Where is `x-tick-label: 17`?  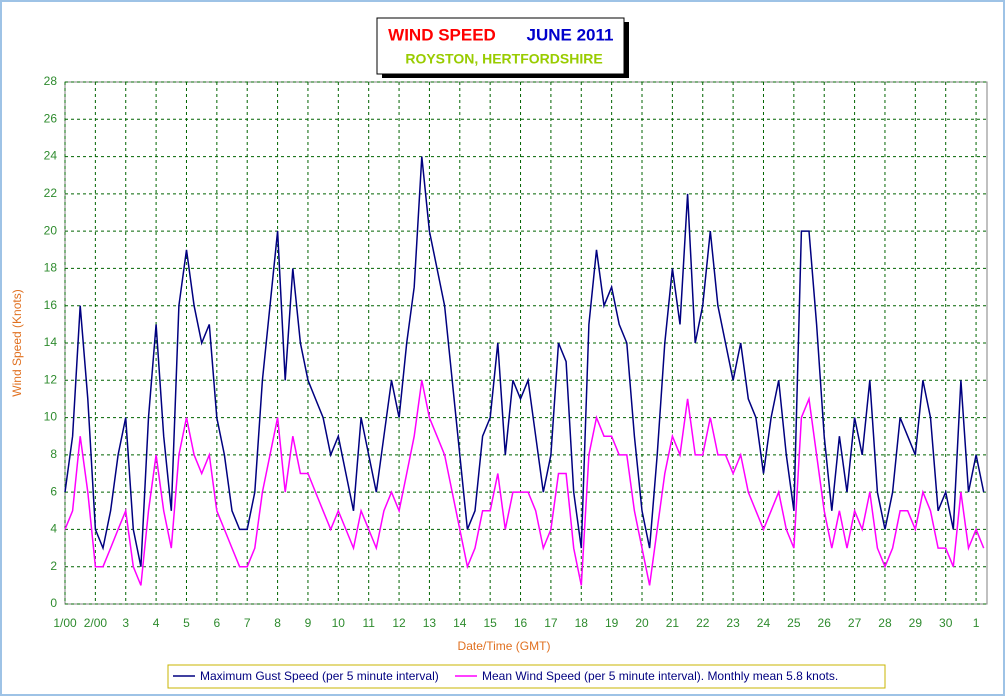
x-tick-label: 17 is located at coordinates (551, 623).